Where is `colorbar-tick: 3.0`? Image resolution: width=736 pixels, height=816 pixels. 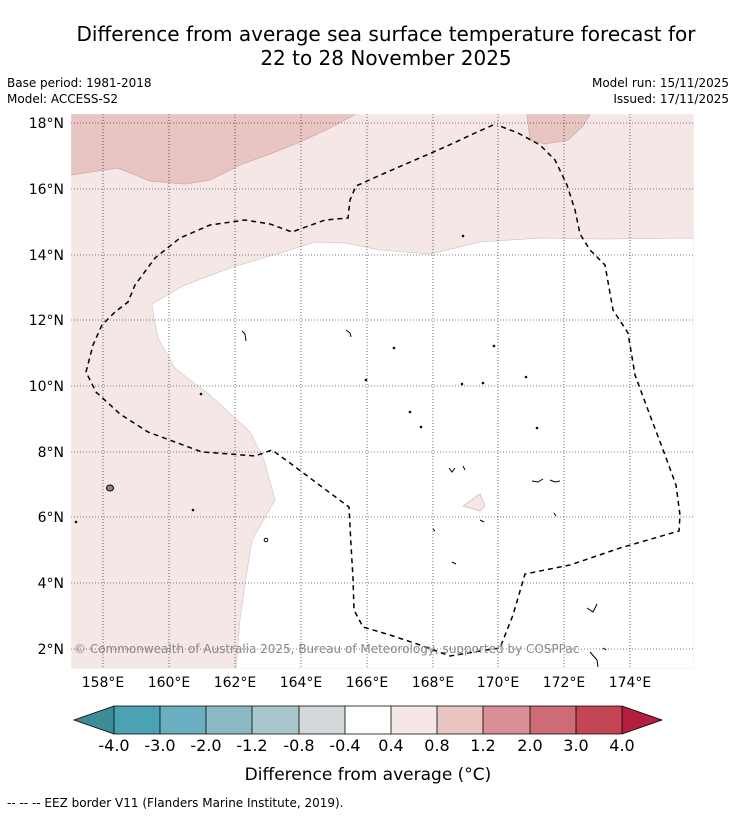
colorbar-tick: 3.0 is located at coordinates (575, 745).